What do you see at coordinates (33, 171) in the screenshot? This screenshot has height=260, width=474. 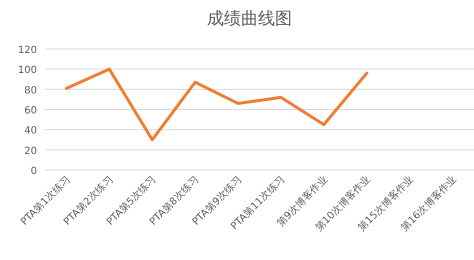 I see `y-tick-label: 0` at bounding box center [33, 171].